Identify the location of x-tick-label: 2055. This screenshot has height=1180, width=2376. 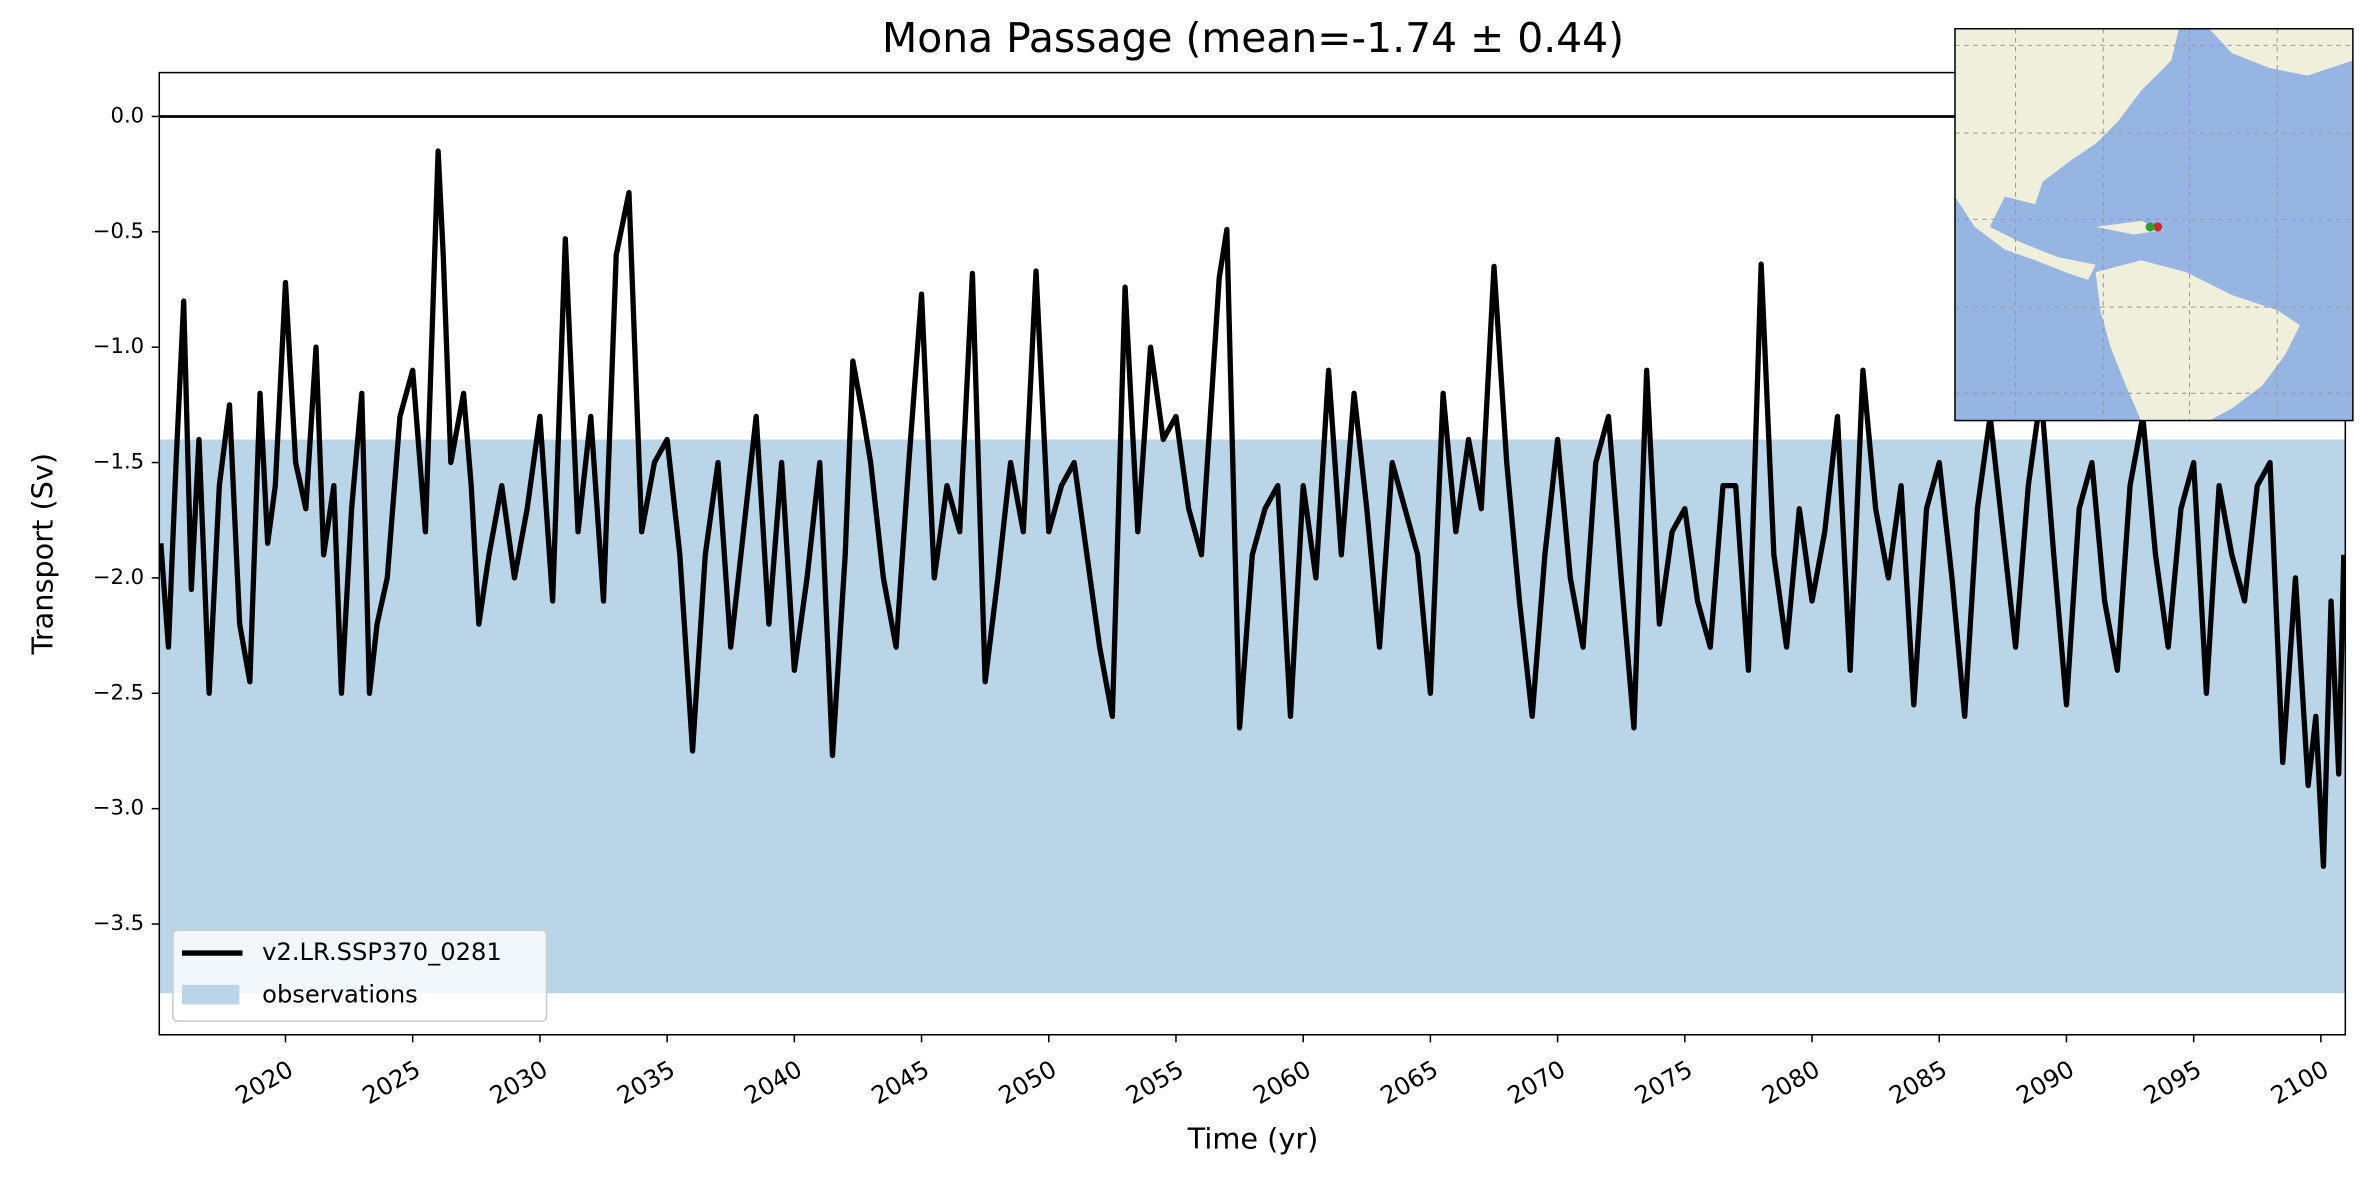
(1154, 1082).